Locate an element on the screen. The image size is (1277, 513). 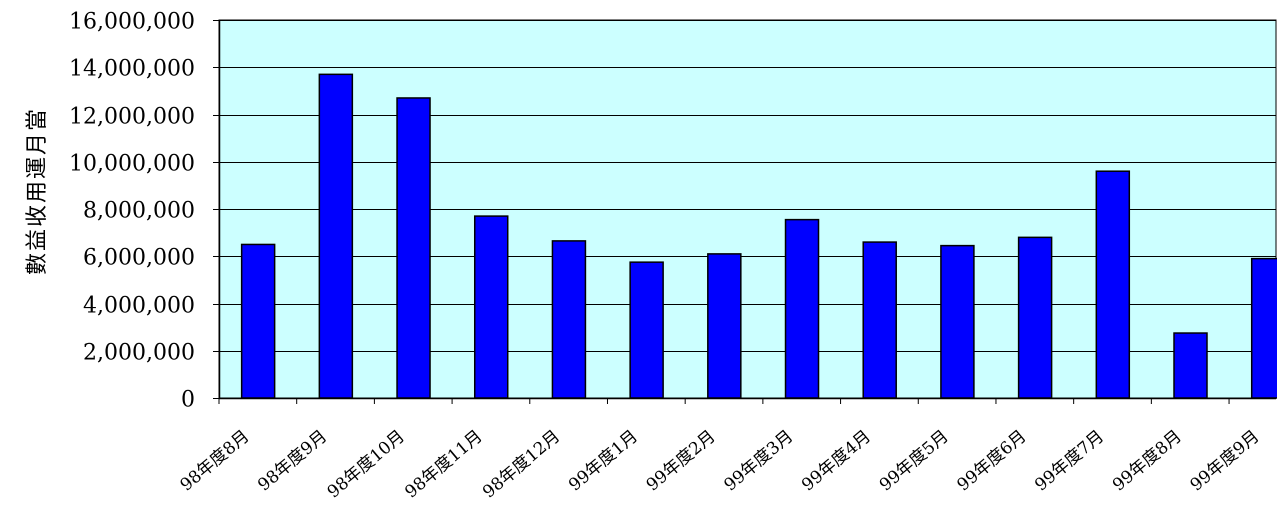
x-tick-label: 99年度4月 is located at coordinates (836, 461).